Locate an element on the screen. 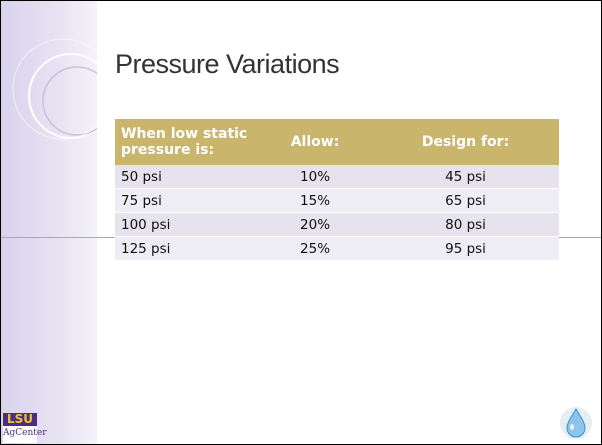  logo-top: LSU is located at coordinates (20, 419).